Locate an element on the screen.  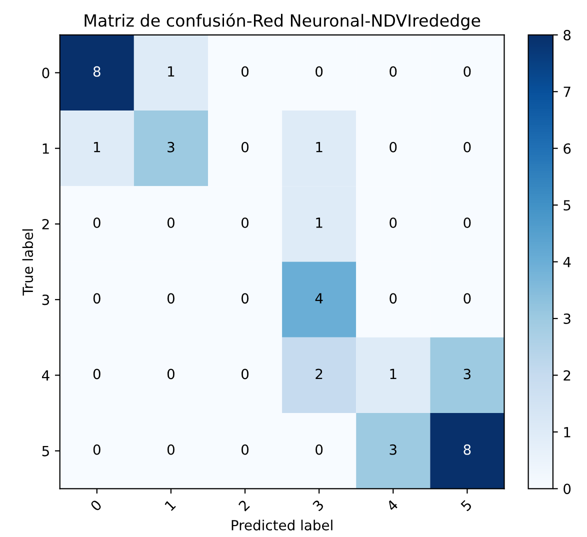
y-tick-label: 1 is located at coordinates (45, 148).